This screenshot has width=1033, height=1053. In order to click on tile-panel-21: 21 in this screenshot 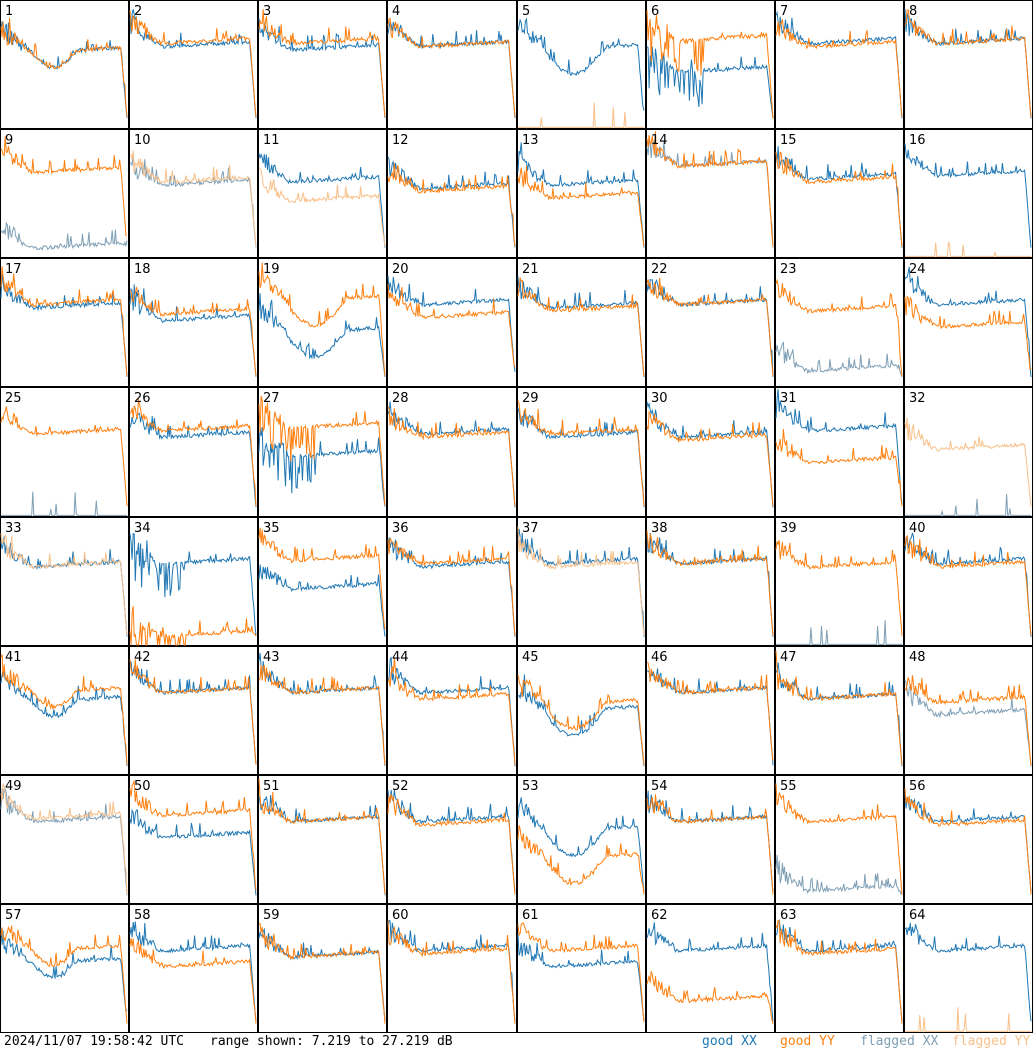, I will do `click(581, 322)`.